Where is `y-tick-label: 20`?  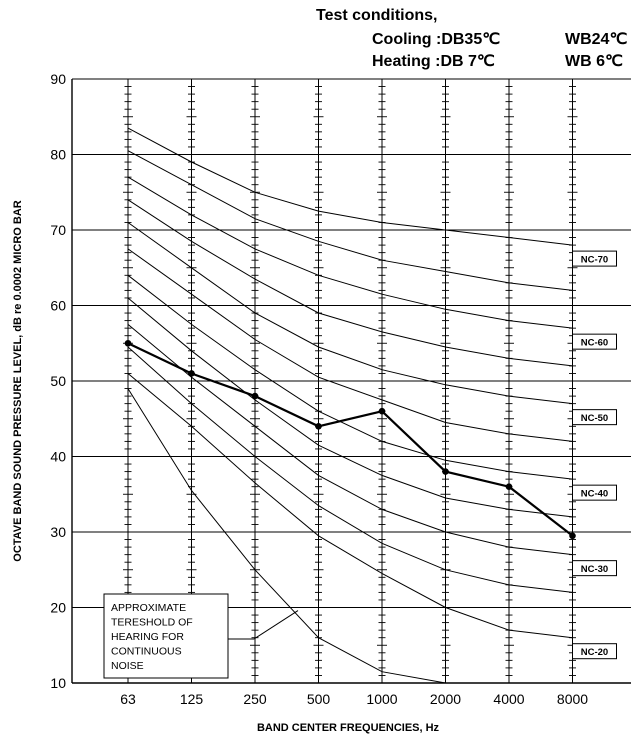 y-tick-label: 20 is located at coordinates (58, 608).